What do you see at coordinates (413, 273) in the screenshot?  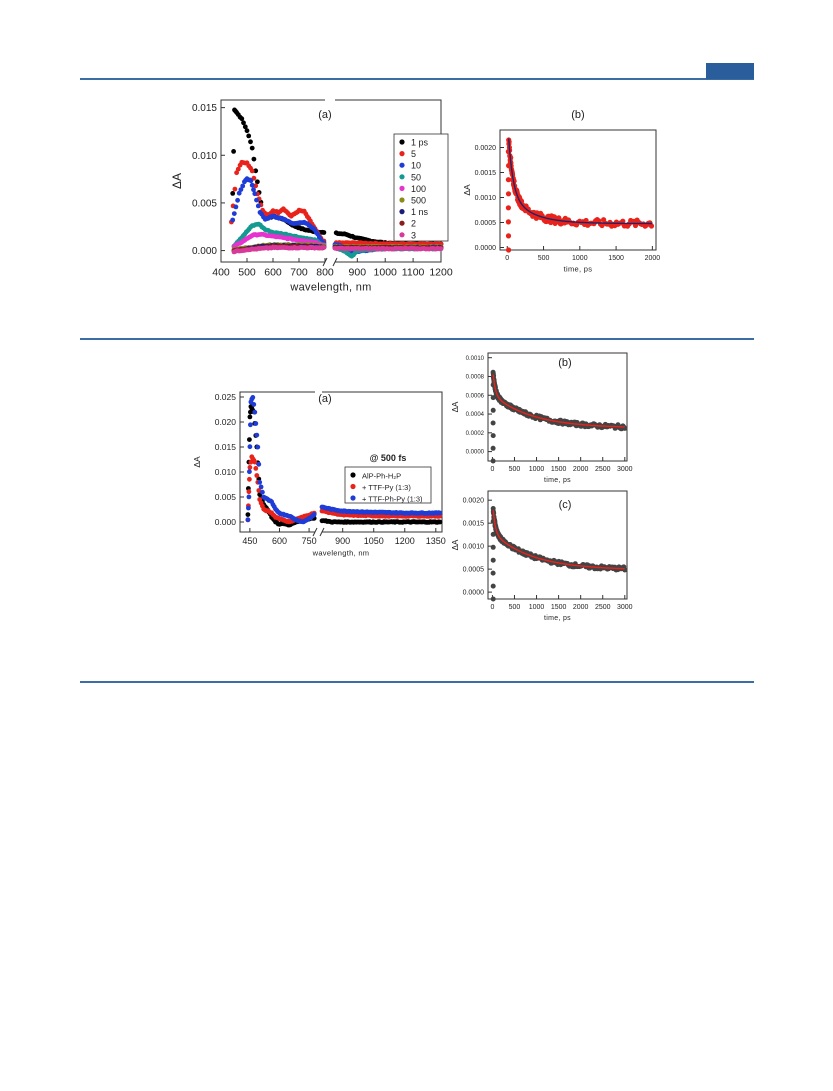 I see `x-tick-label: 1100` at bounding box center [413, 273].